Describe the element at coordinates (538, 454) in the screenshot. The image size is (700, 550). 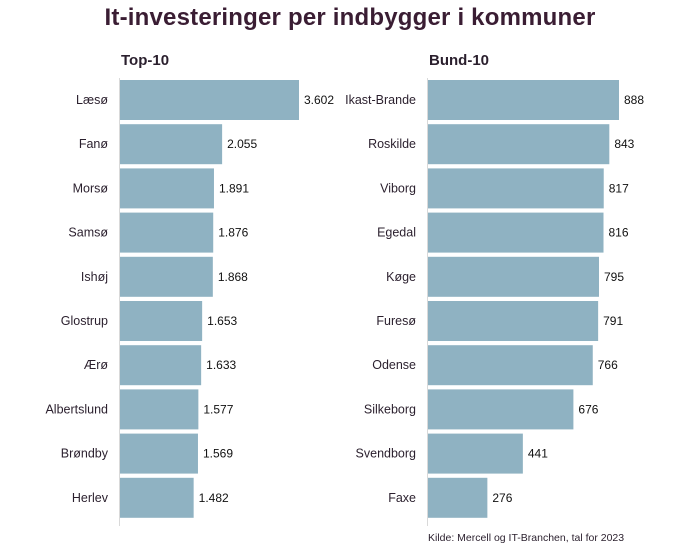
I see `bund10-value-label-9: 441` at that location.